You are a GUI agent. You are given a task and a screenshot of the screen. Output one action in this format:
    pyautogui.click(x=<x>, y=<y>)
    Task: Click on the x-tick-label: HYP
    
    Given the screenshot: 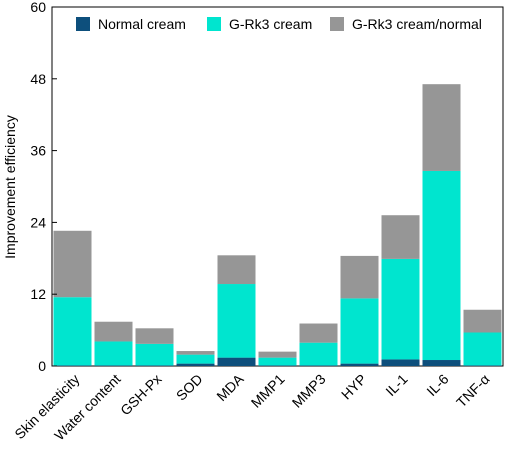 What is the action you would take?
    pyautogui.click(x=354, y=387)
    